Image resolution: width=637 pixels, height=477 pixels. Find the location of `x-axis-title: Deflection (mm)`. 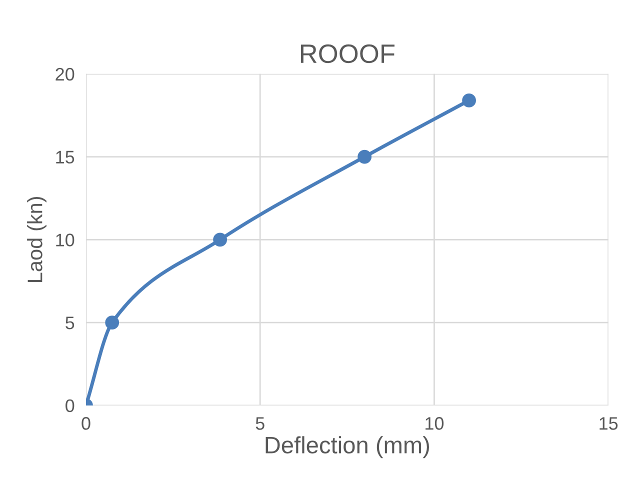

x-axis-title: Deflection (mm) is located at coordinates (348, 447).